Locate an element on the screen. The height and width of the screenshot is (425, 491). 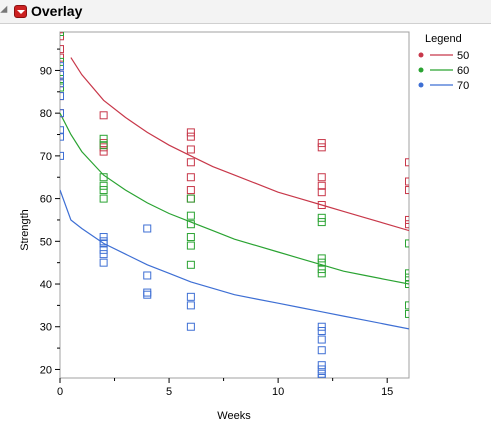
y-tick-label: 50 is located at coordinates (46, 242).